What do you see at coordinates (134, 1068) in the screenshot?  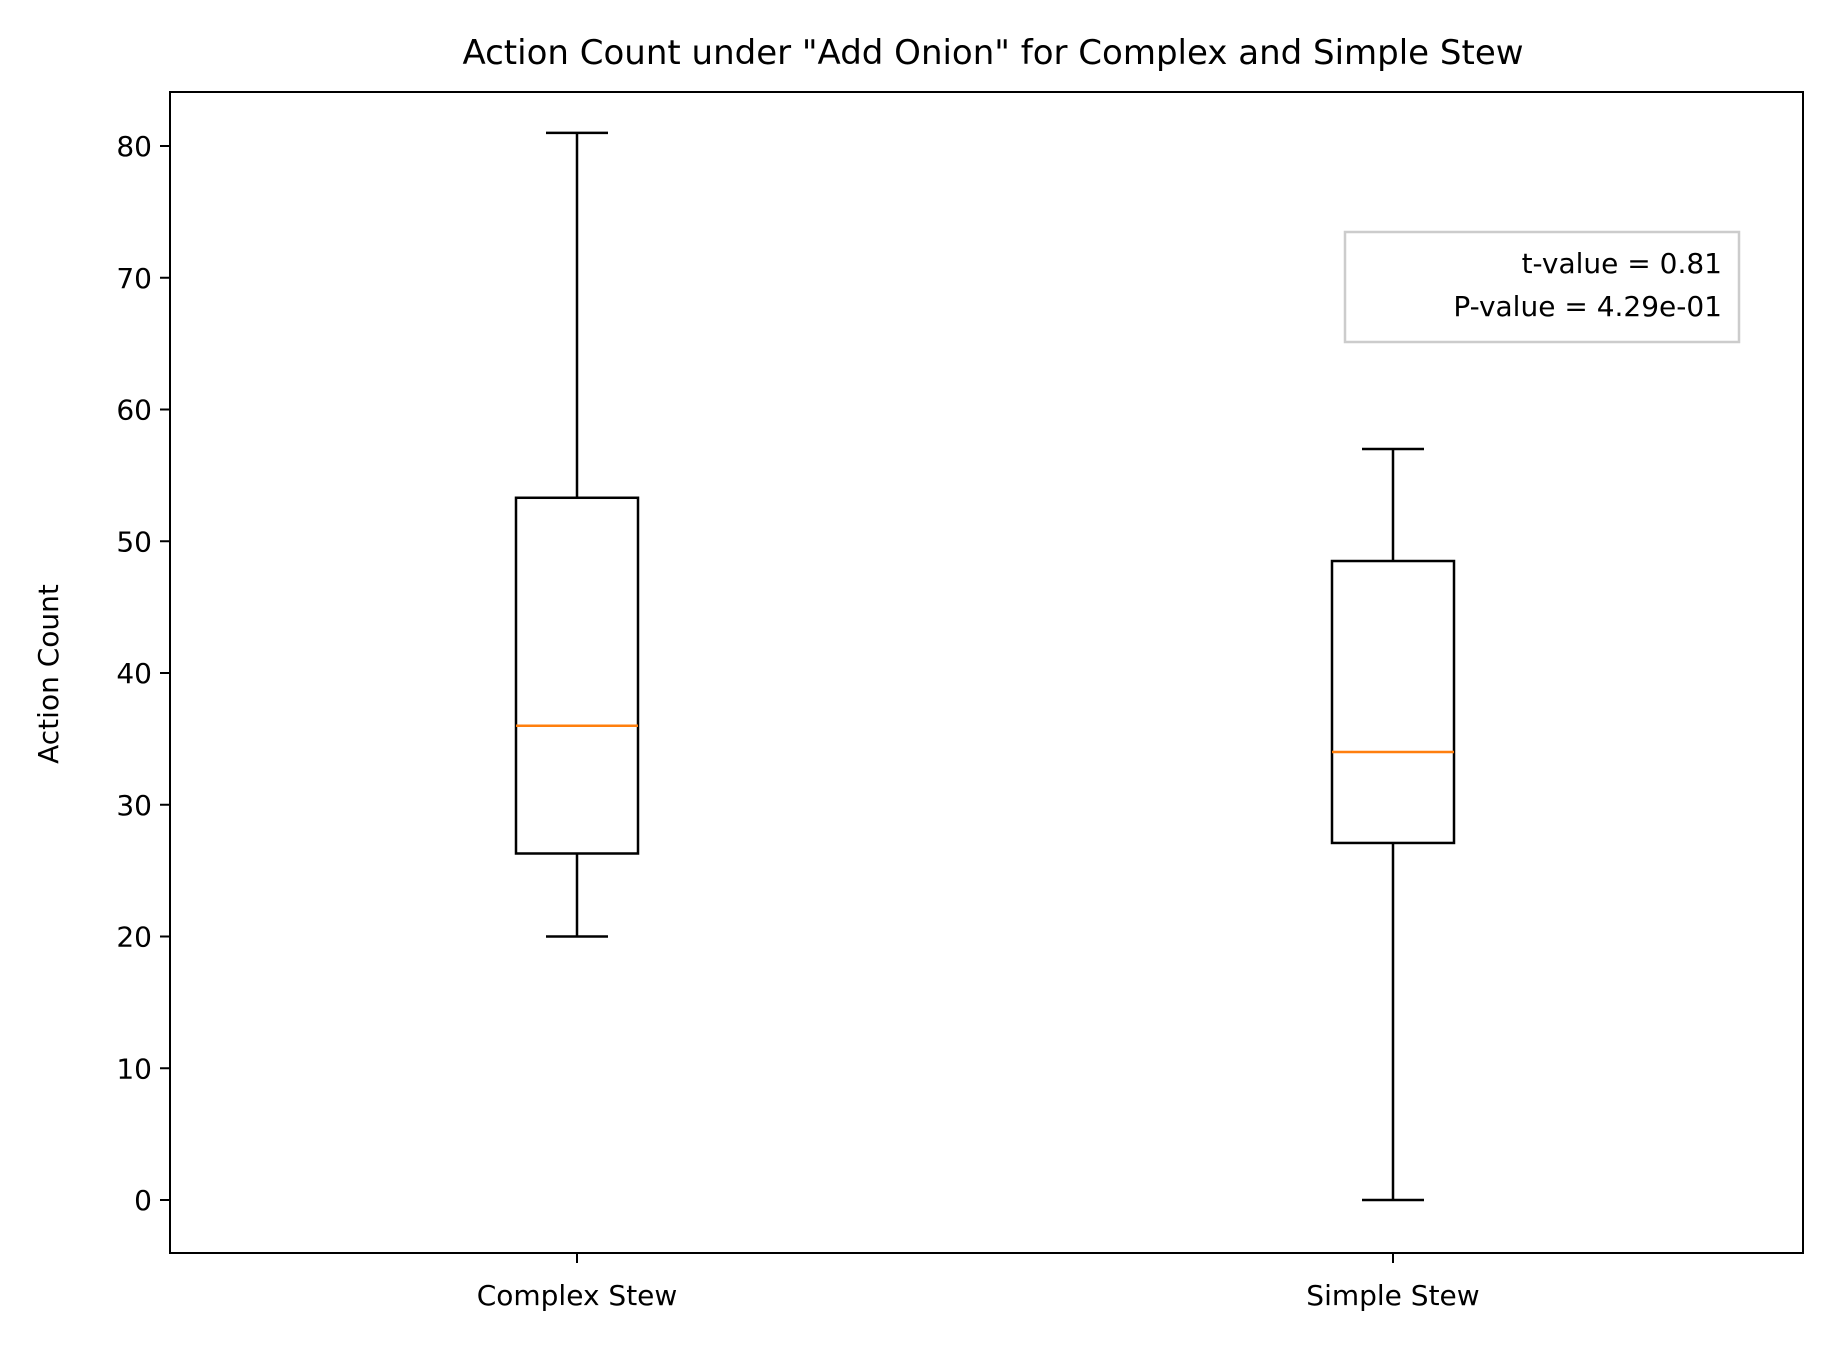 I see `y-tick-label: 10` at bounding box center [134, 1068].